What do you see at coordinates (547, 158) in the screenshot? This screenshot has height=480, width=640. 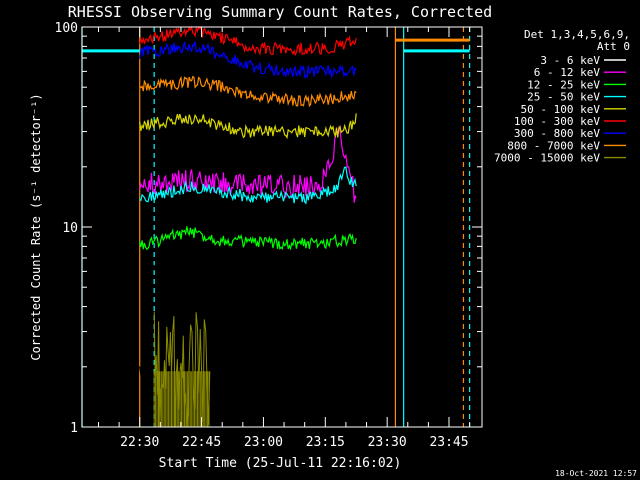 I see `legend-entry-label: 7000 - 15000 keV` at bounding box center [547, 158].